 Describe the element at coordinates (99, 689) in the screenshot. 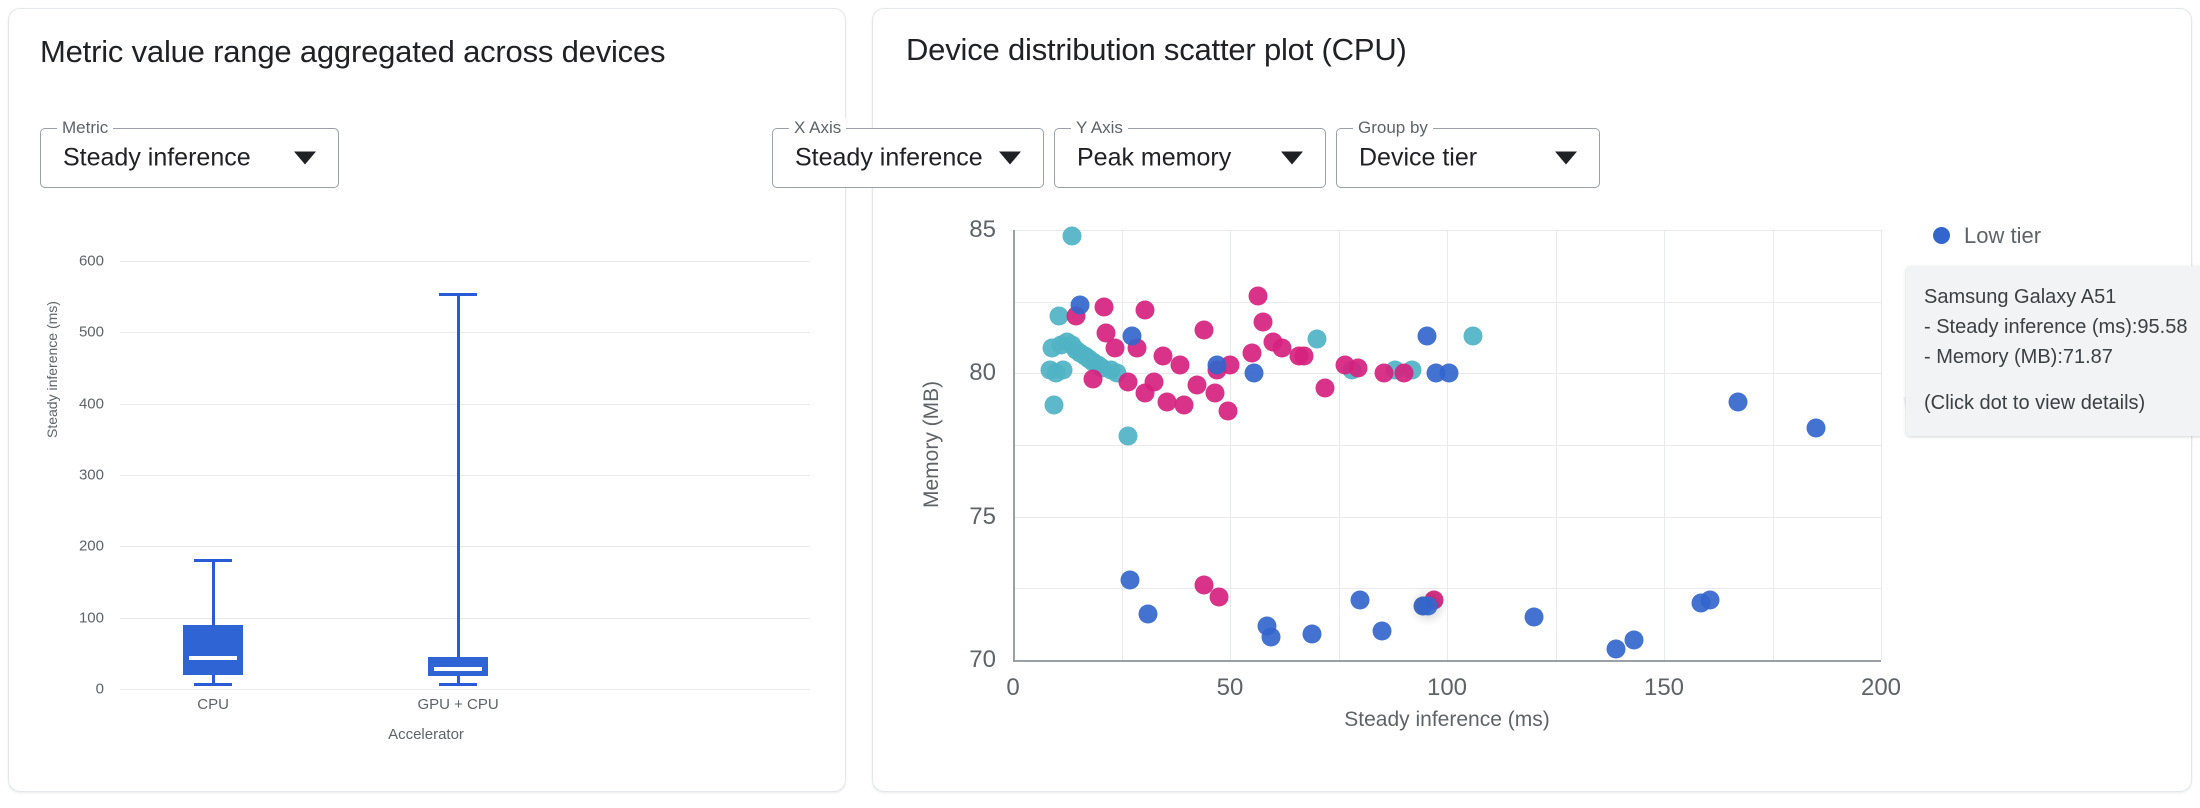

I see `y-axis-tick: 0` at that location.